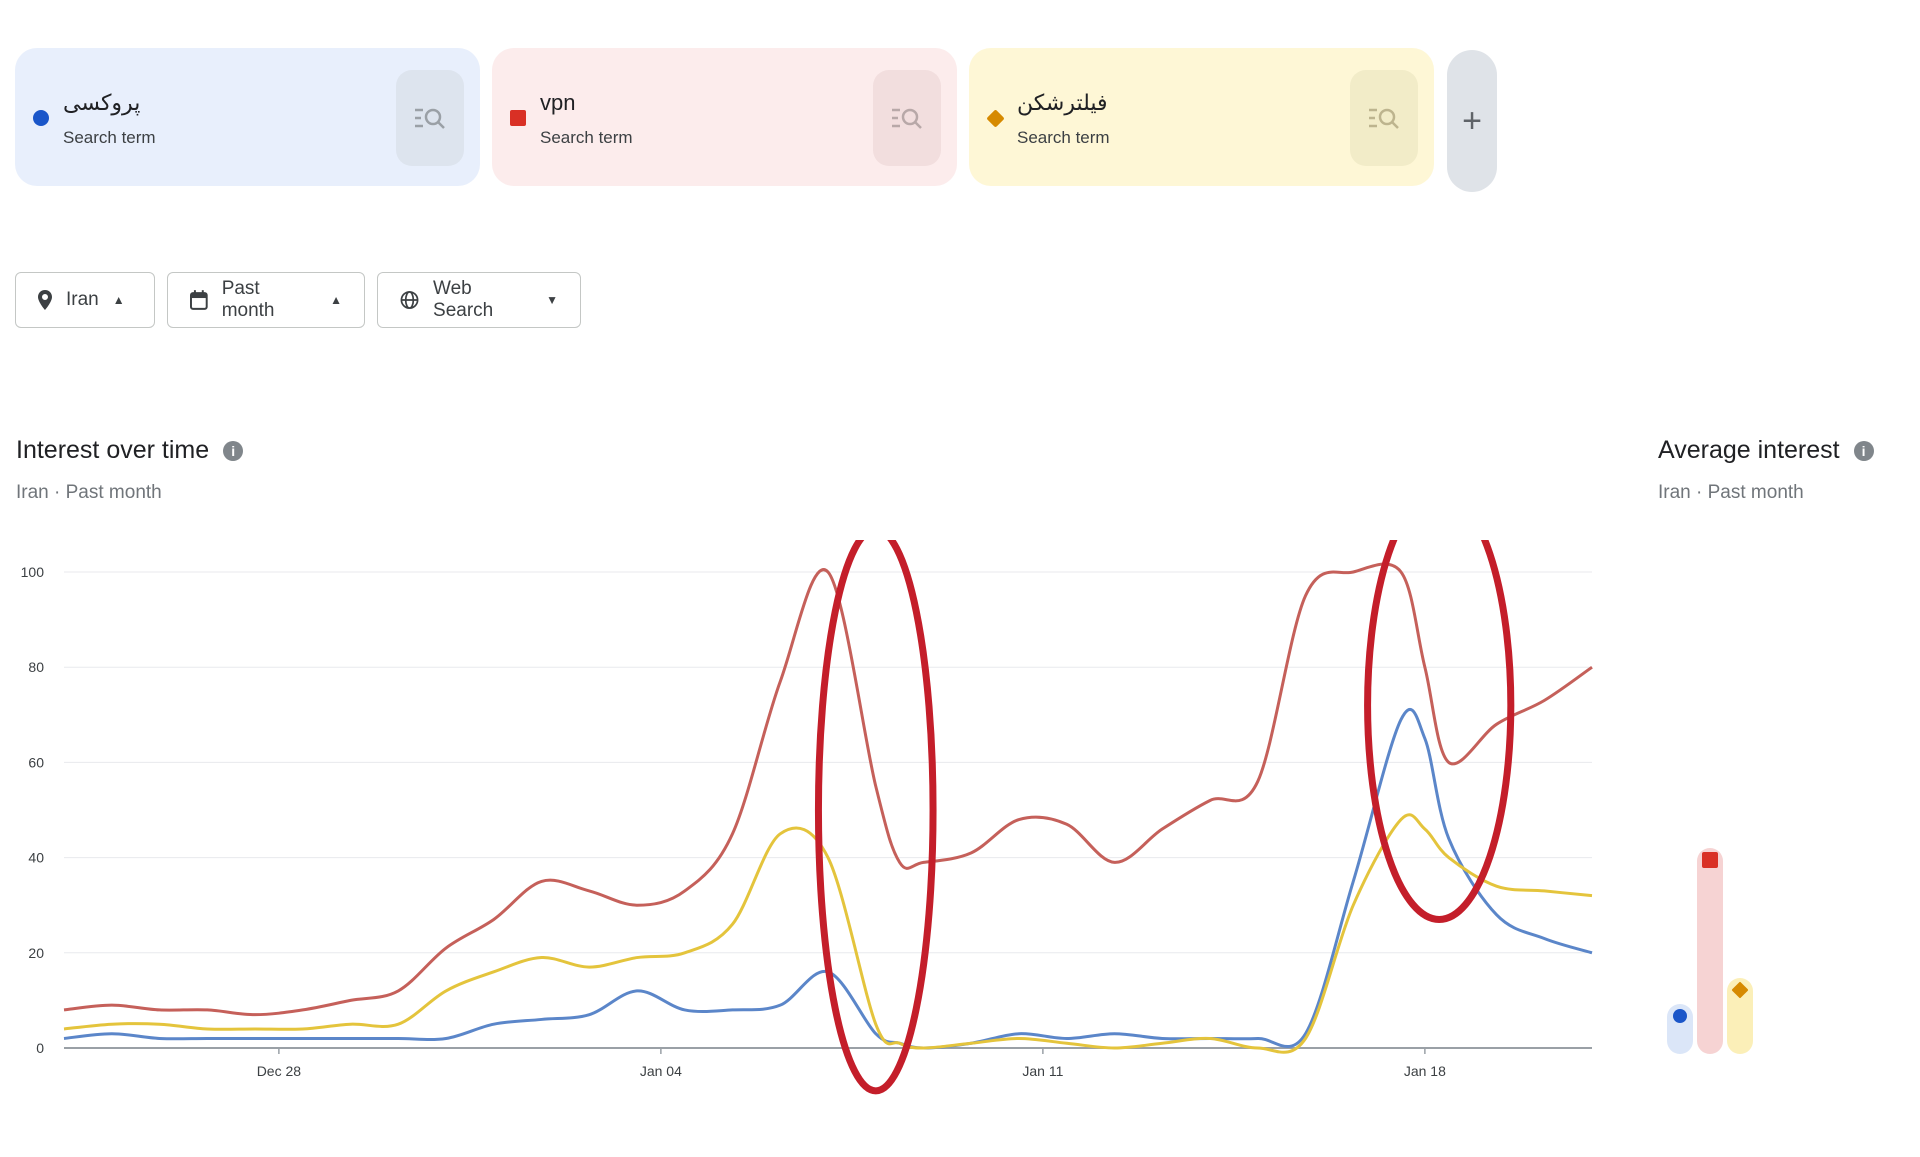 Image resolution: width=1920 pixels, height=1157 pixels. What do you see at coordinates (1749, 450) in the screenshot?
I see `average-title-text: Average interest` at bounding box center [1749, 450].